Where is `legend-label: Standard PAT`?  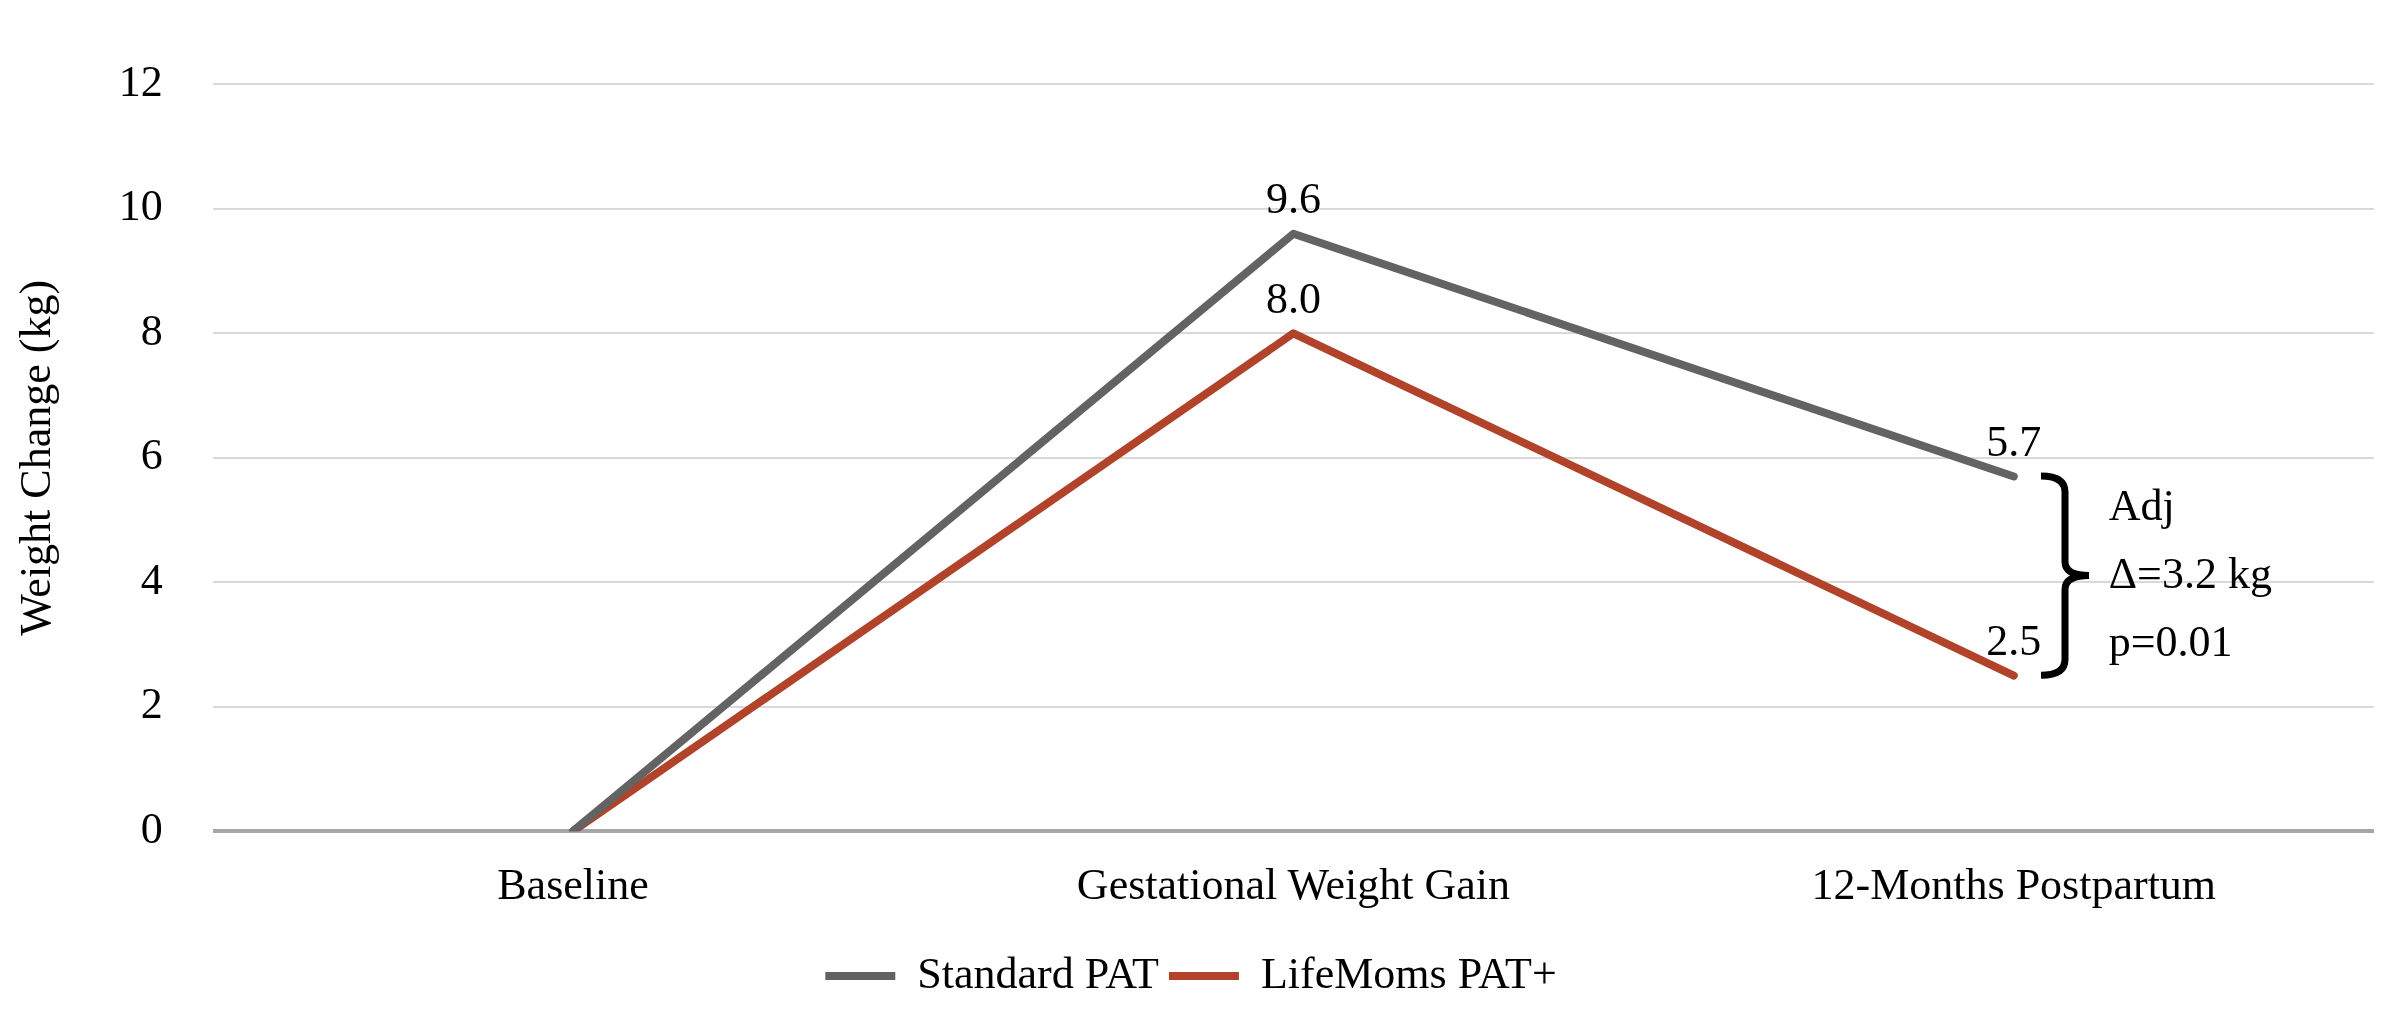
legend-label: Standard PAT is located at coordinates (1038, 973).